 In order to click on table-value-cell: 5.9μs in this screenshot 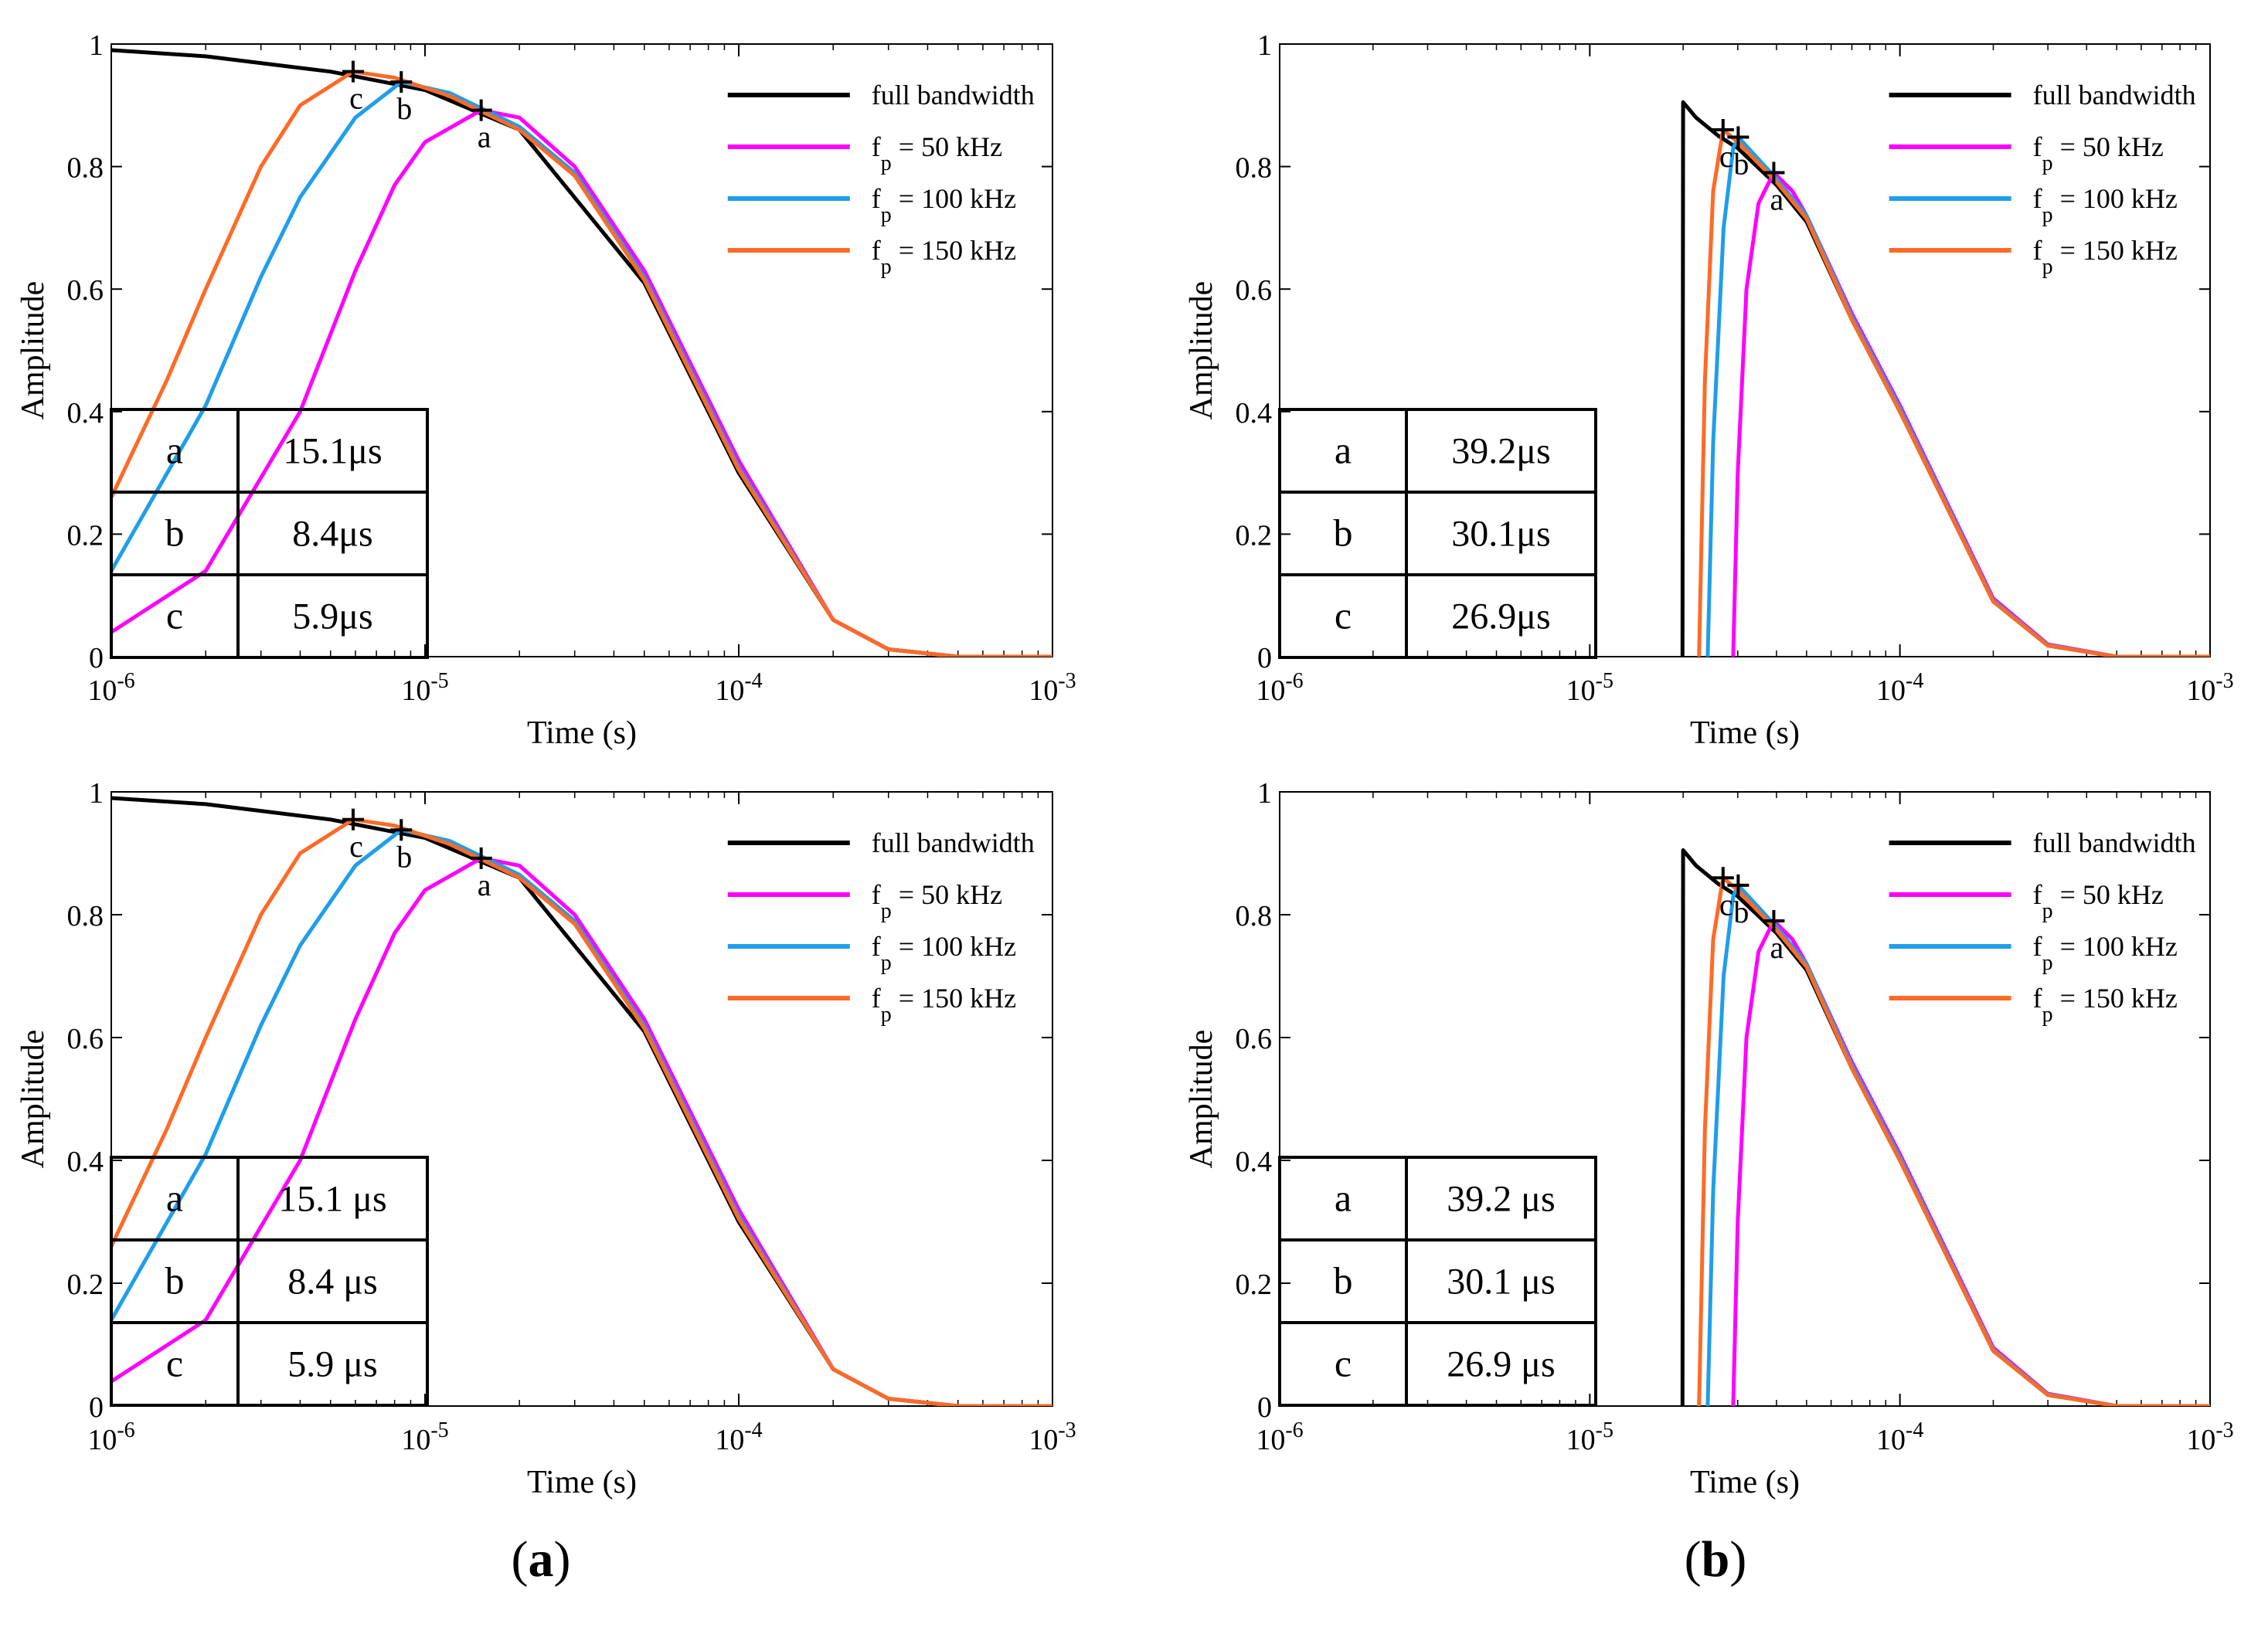, I will do `click(332, 616)`.